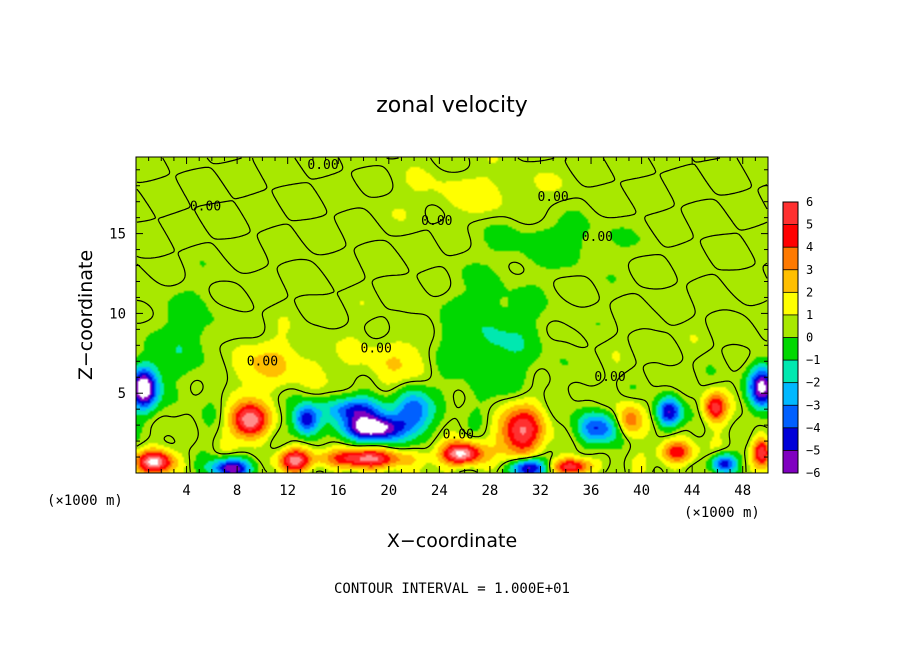 The width and height of the screenshot is (904, 654). I want to click on colorbar-label: 2, so click(809, 292).